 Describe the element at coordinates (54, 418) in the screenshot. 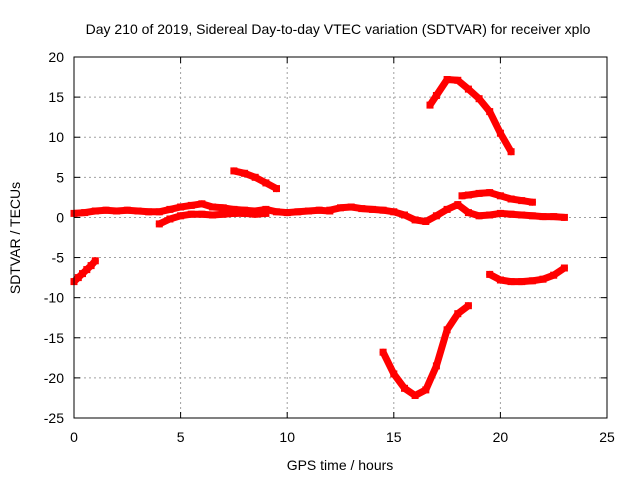

I see `y-tick-label: -25` at that location.